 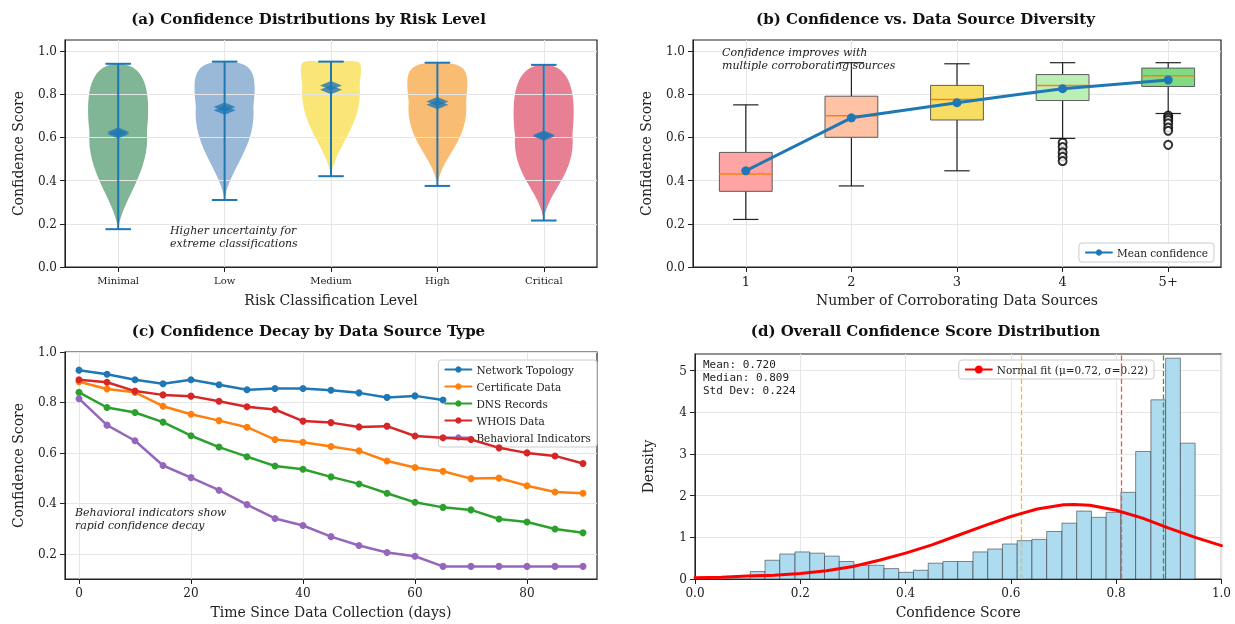 What do you see at coordinates (527, 593) in the screenshot?
I see `x-tick-label: 80` at bounding box center [527, 593].